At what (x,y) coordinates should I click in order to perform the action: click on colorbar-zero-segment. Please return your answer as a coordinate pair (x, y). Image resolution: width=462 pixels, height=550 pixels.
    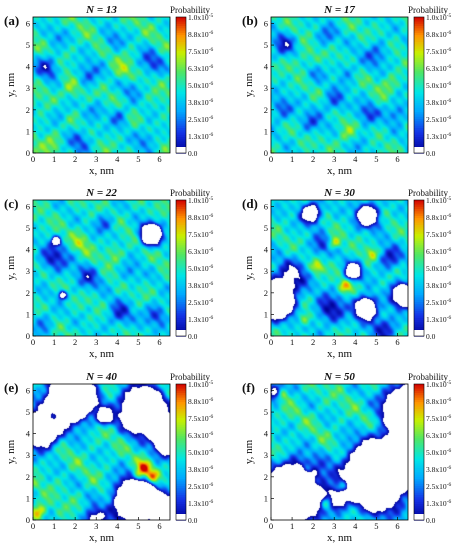
    Looking at the image, I should click on (181, 517).